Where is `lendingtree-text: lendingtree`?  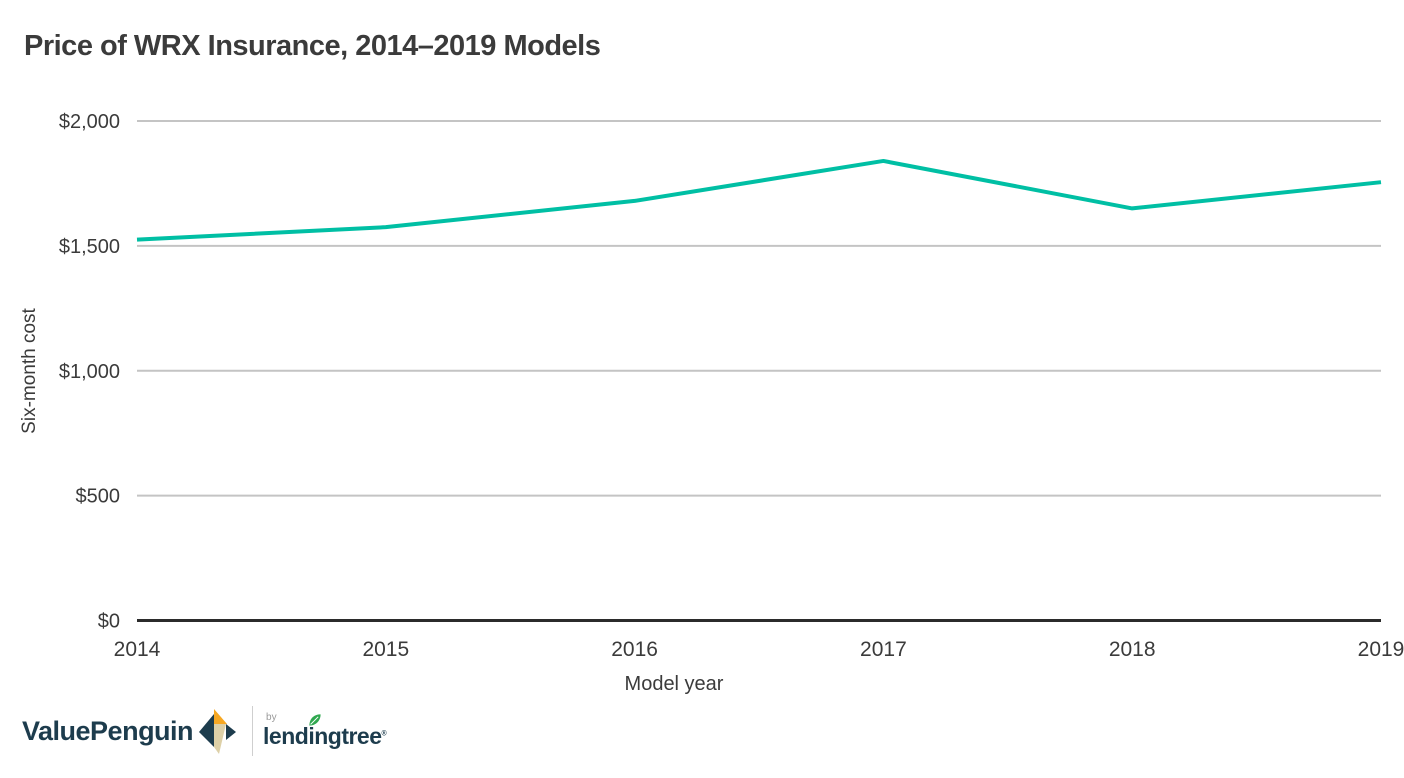
lendingtree-text: lendingtree is located at coordinates (322, 735).